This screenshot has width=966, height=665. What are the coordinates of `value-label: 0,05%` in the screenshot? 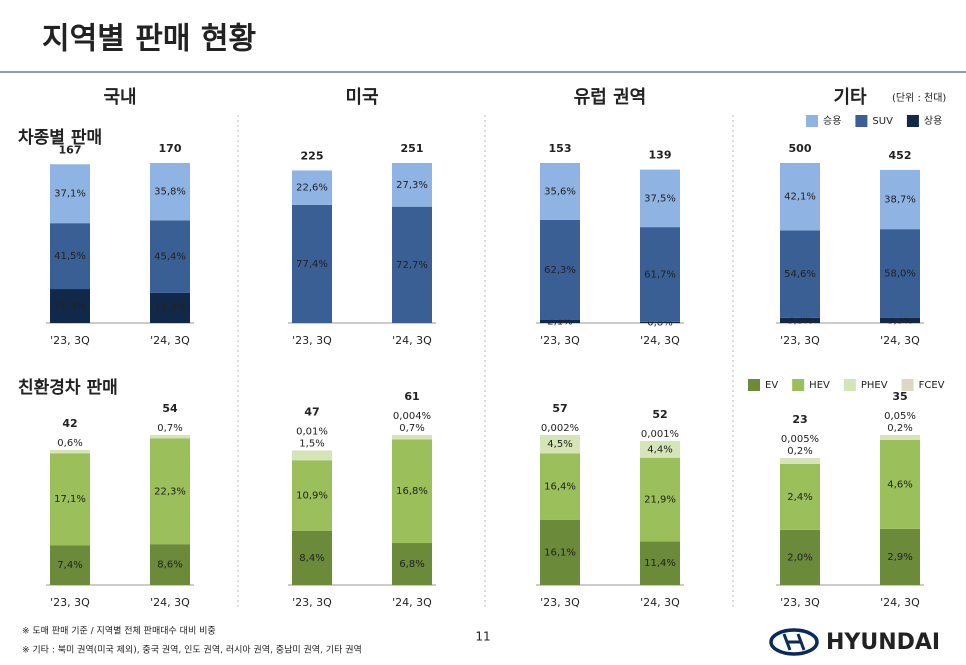 It's located at (900, 416).